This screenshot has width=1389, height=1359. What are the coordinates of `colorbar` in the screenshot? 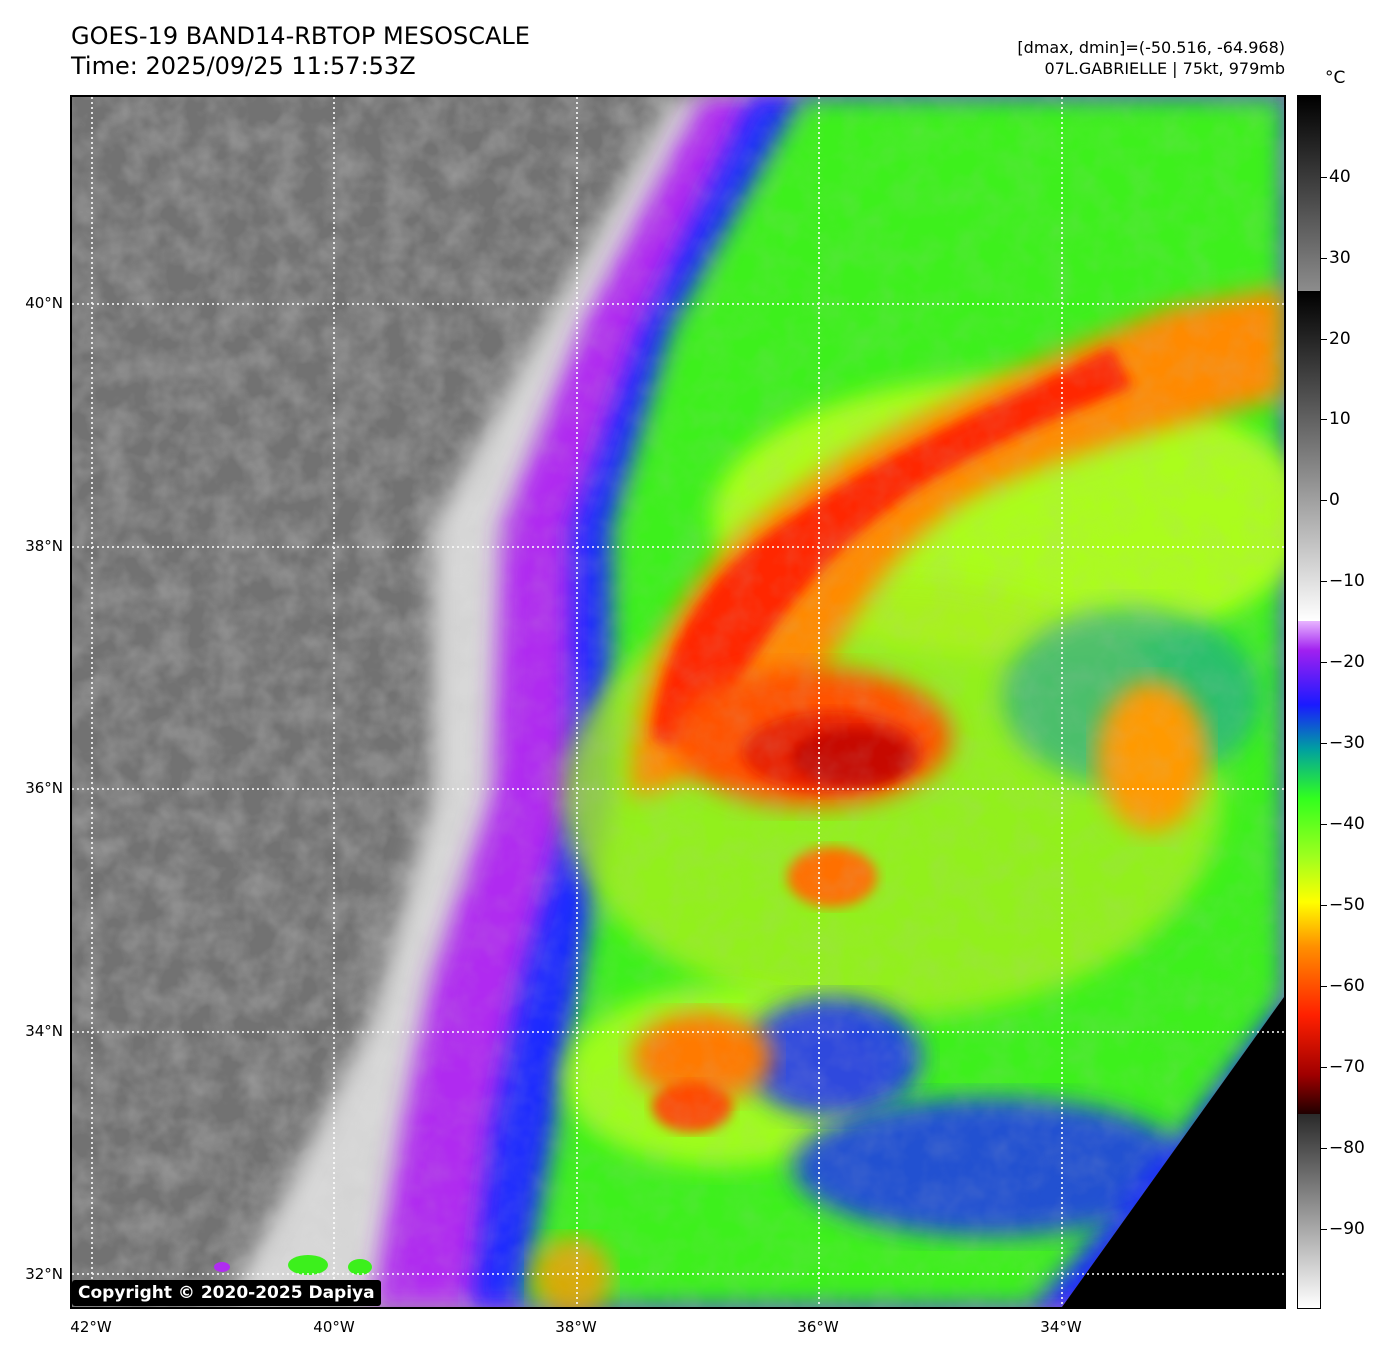 It's located at (1309, 702).